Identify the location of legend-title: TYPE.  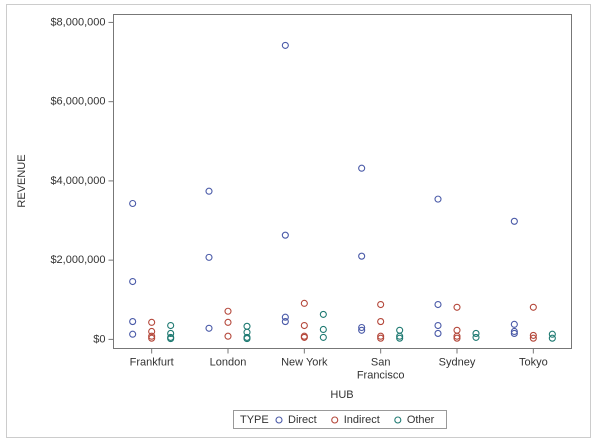
(254, 420).